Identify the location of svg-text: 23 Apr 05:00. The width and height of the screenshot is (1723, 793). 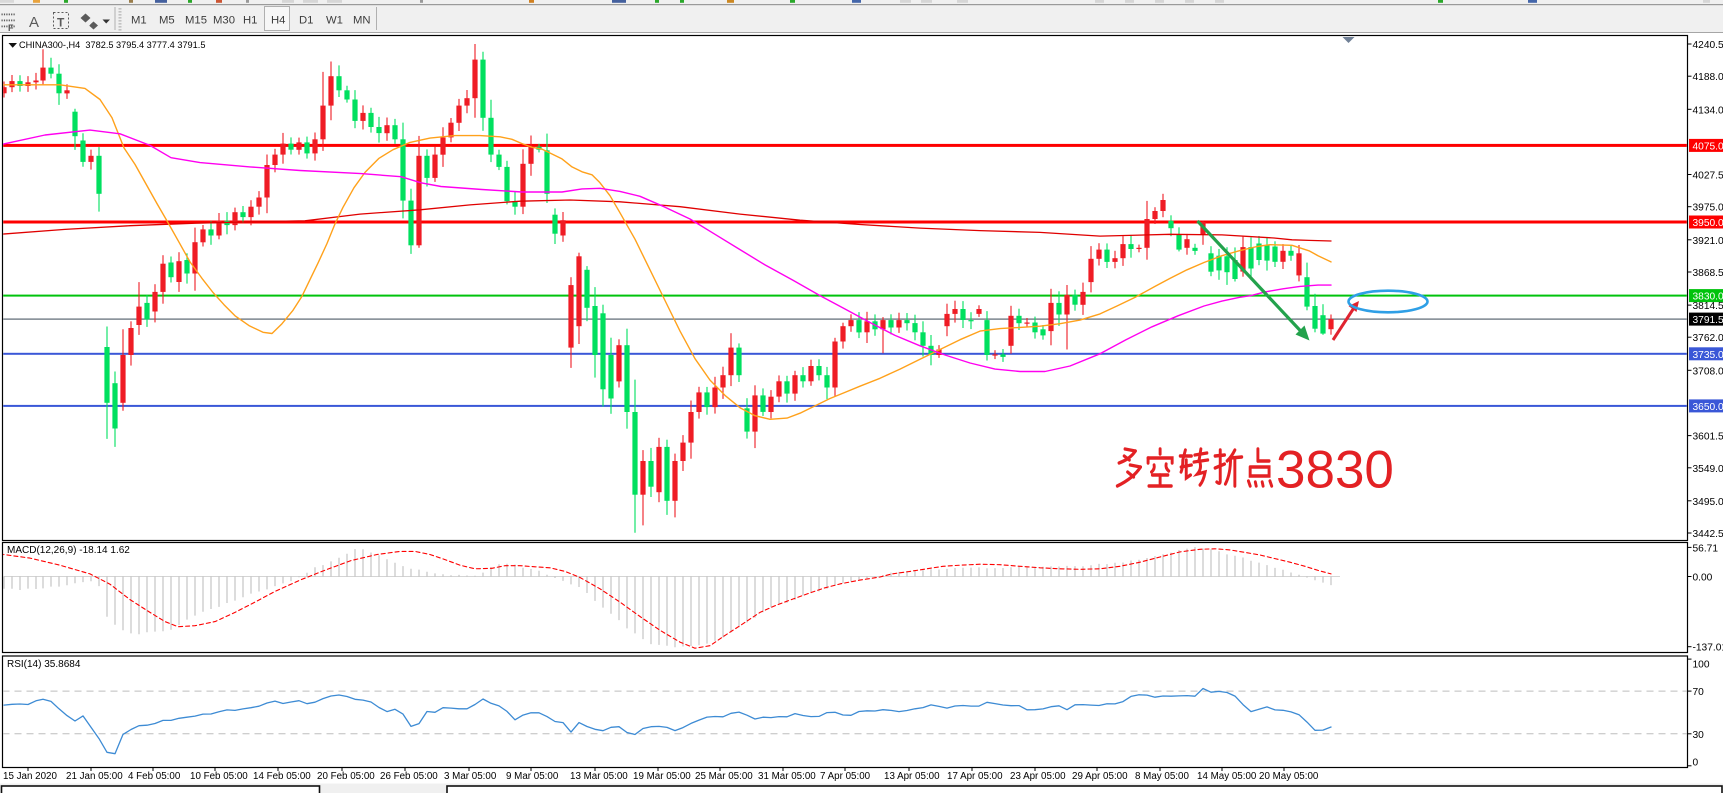
(1038, 776).